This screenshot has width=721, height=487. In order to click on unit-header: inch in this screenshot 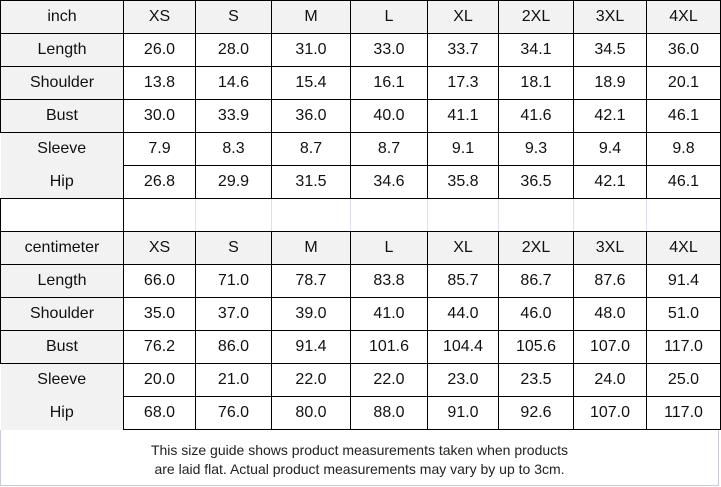, I will do `click(62, 17)`.